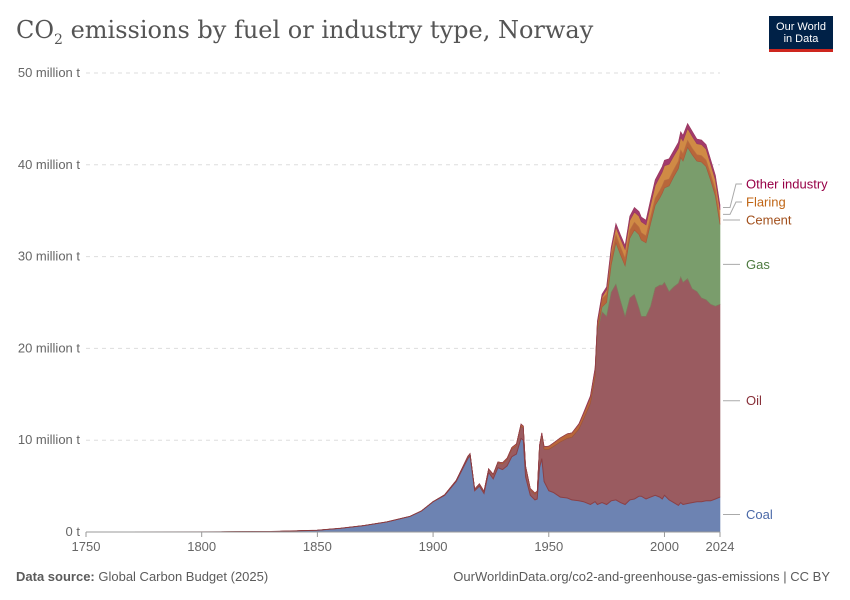 Image resolution: width=850 pixels, height=600 pixels. Describe the element at coordinates (720, 546) in the screenshot. I see `x-tick-label: 2024` at that location.